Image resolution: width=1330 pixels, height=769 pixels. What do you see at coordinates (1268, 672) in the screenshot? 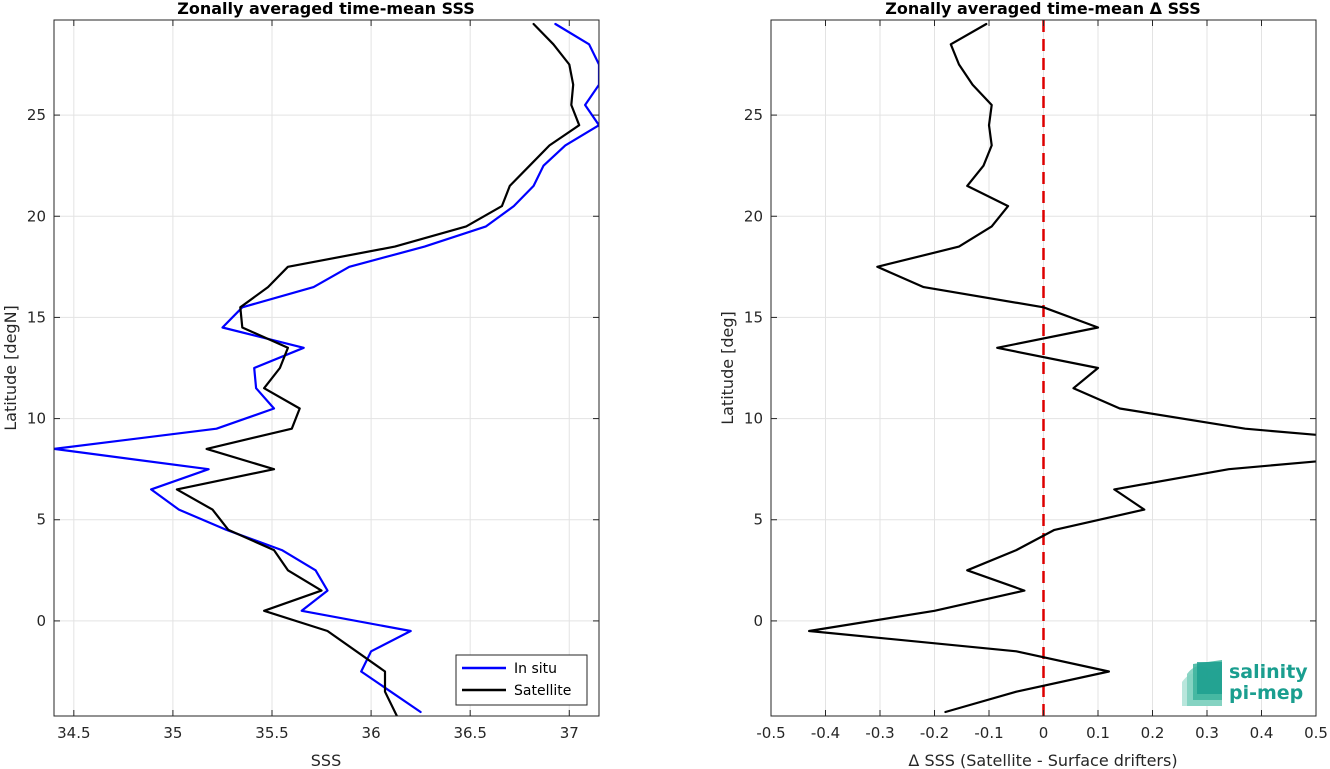
I see `logo-text-salinity: salinity` at bounding box center [1268, 672].